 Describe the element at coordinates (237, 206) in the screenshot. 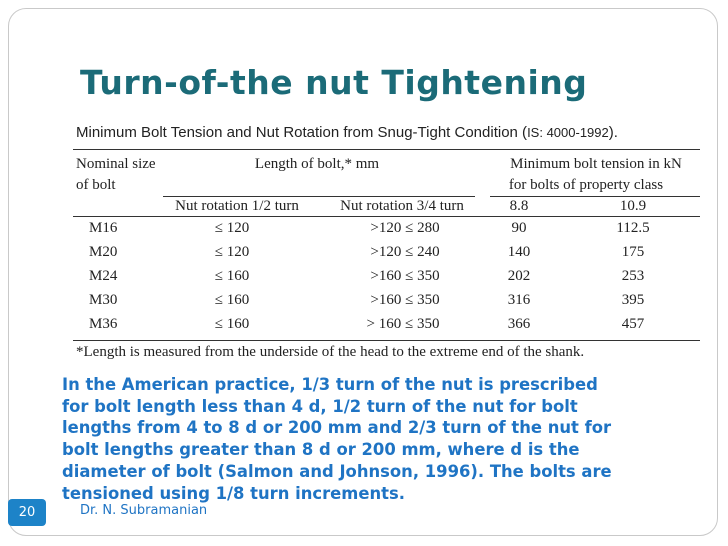

I see `header-rotation-half: Nut rotation 1/2 turn` at that location.